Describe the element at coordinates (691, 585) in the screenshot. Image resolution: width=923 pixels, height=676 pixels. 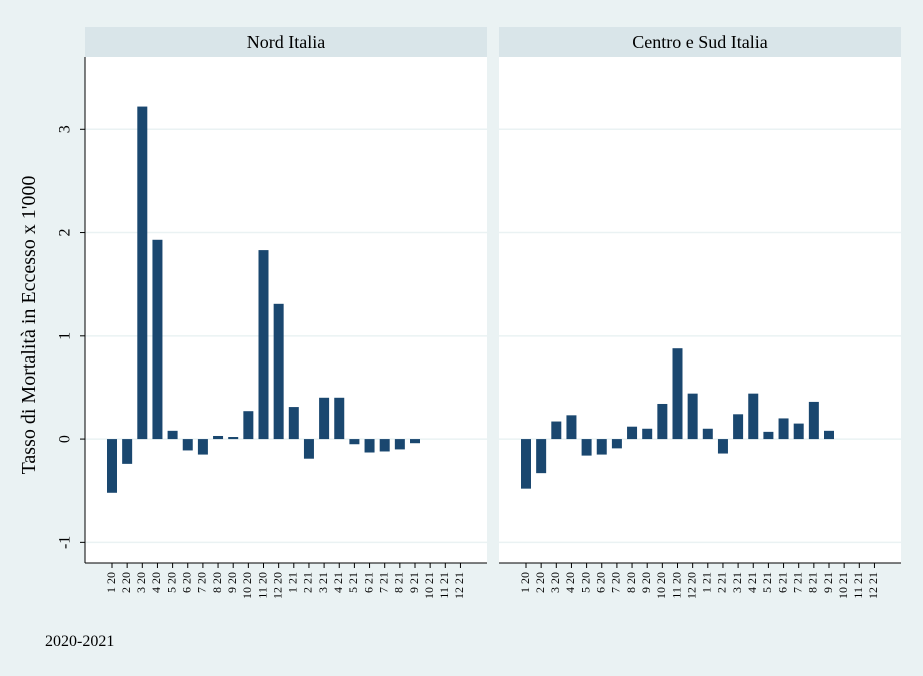
I see `x-tick-label: 12 20` at that location.